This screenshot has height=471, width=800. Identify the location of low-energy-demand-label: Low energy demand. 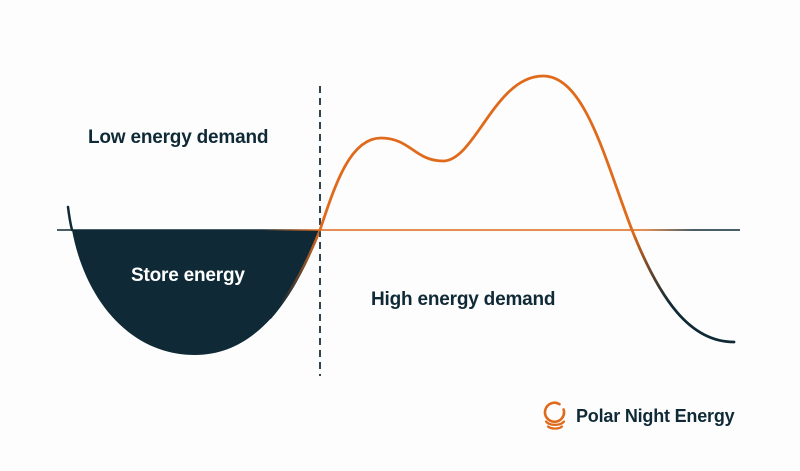
(178, 137).